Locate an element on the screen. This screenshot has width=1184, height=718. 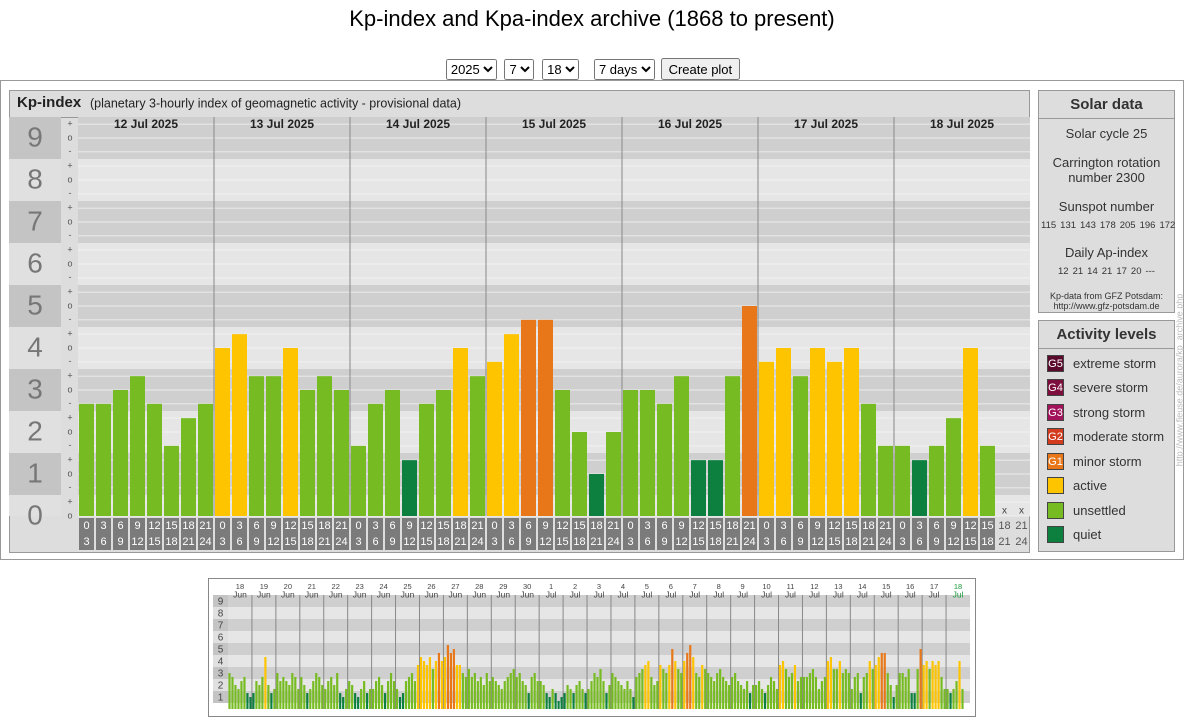
y-tick-label: 3 is located at coordinates (35, 388).